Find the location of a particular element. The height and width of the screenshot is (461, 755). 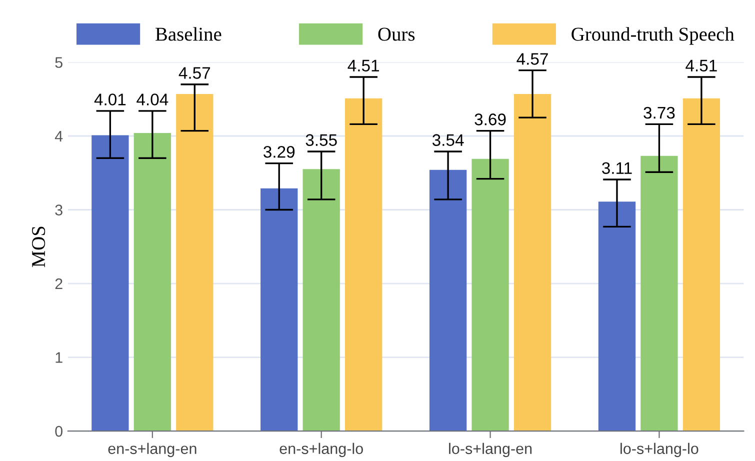

data-label: 3.73 is located at coordinates (659, 112).